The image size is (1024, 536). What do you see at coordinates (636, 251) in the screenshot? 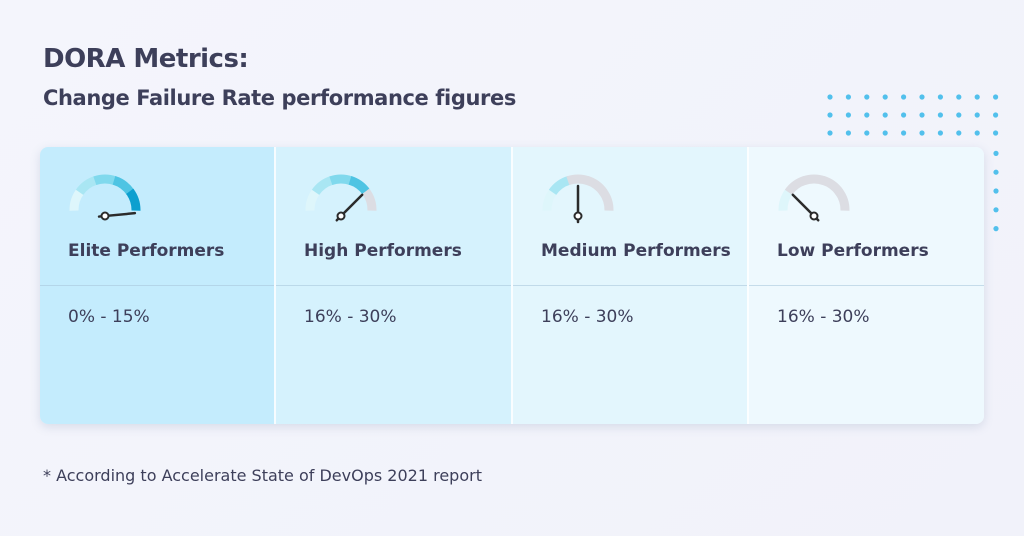
I see `performer-label: Medium Performers` at bounding box center [636, 251].